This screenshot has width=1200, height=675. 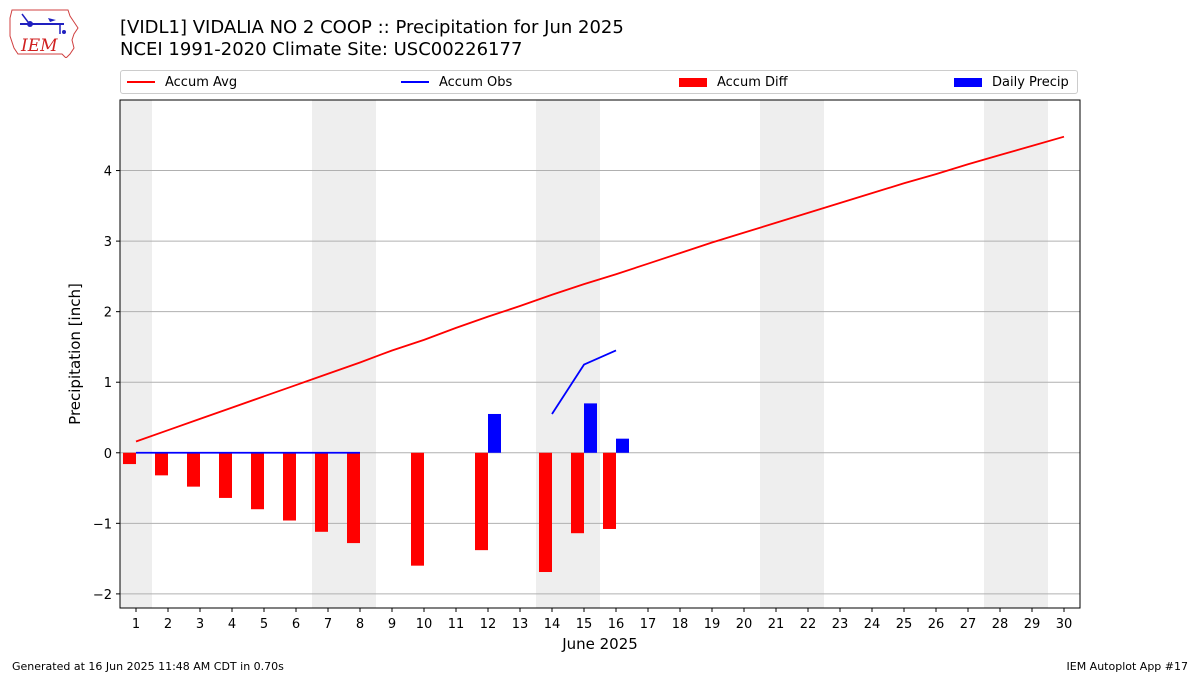 I want to click on footer-app: IEM Autoplot App #17, so click(x=1127, y=666).